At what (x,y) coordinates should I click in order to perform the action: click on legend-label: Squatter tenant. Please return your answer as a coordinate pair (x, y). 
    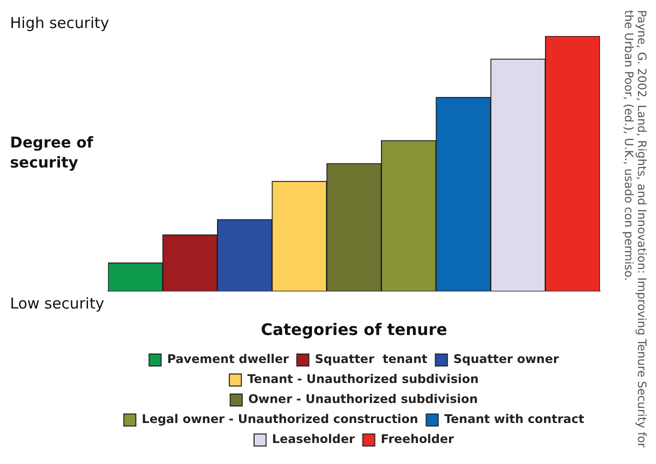
    Looking at the image, I should click on (371, 359).